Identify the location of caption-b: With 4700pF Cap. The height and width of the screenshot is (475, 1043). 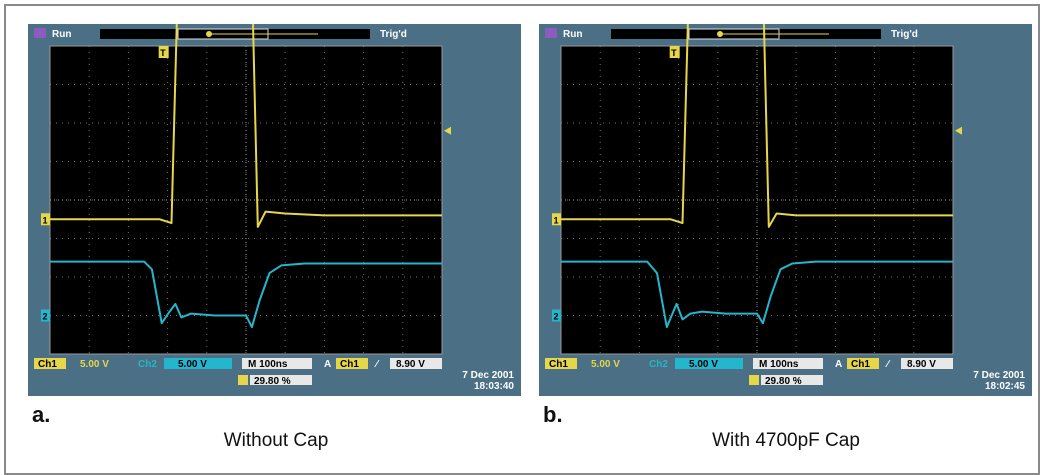
(786, 440).